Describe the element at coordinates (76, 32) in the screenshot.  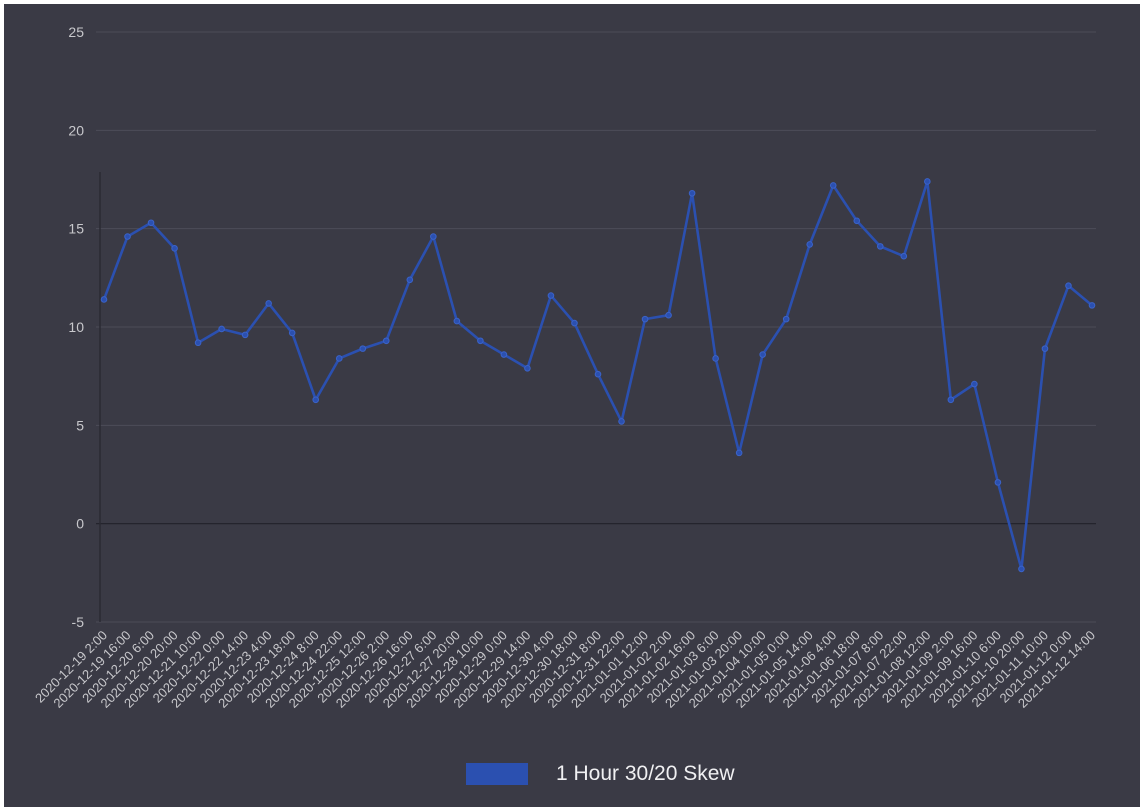
I see `y-tick-label: 25` at that location.